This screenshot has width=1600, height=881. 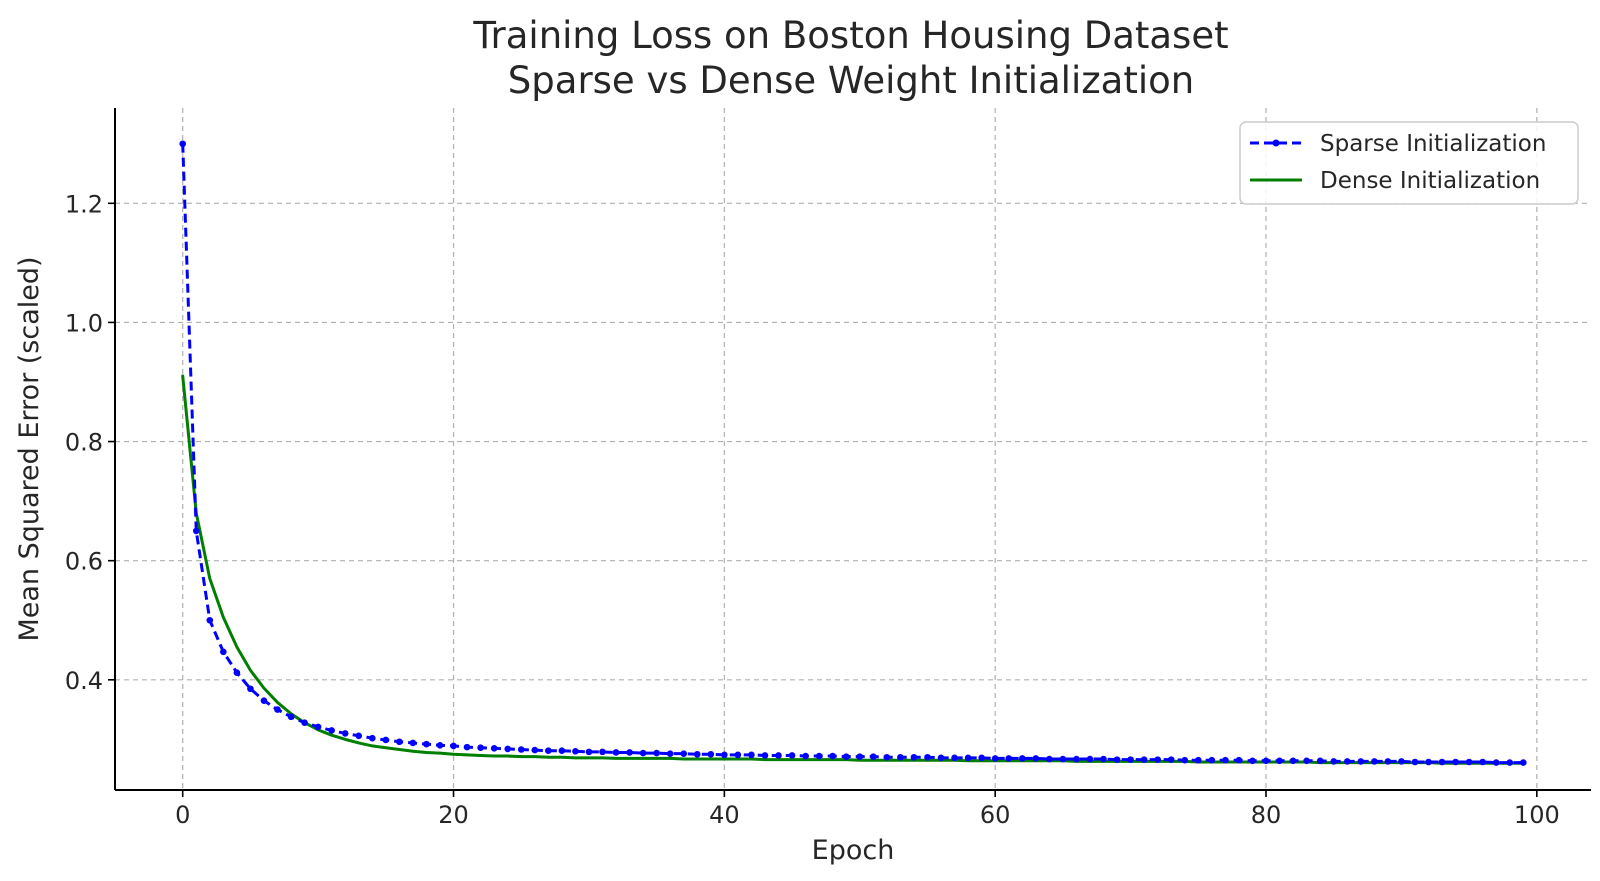 I want to click on x-tick-label: 0, so click(x=182, y=815).